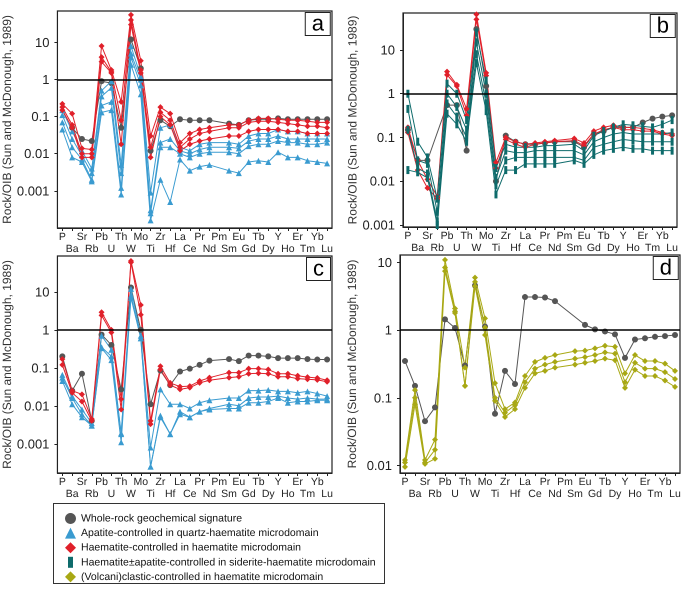 This screenshot has width=685, height=590. Describe the element at coordinates (161, 518) in the screenshot. I see `legend-label: Whole-rock geochemical signature` at that location.